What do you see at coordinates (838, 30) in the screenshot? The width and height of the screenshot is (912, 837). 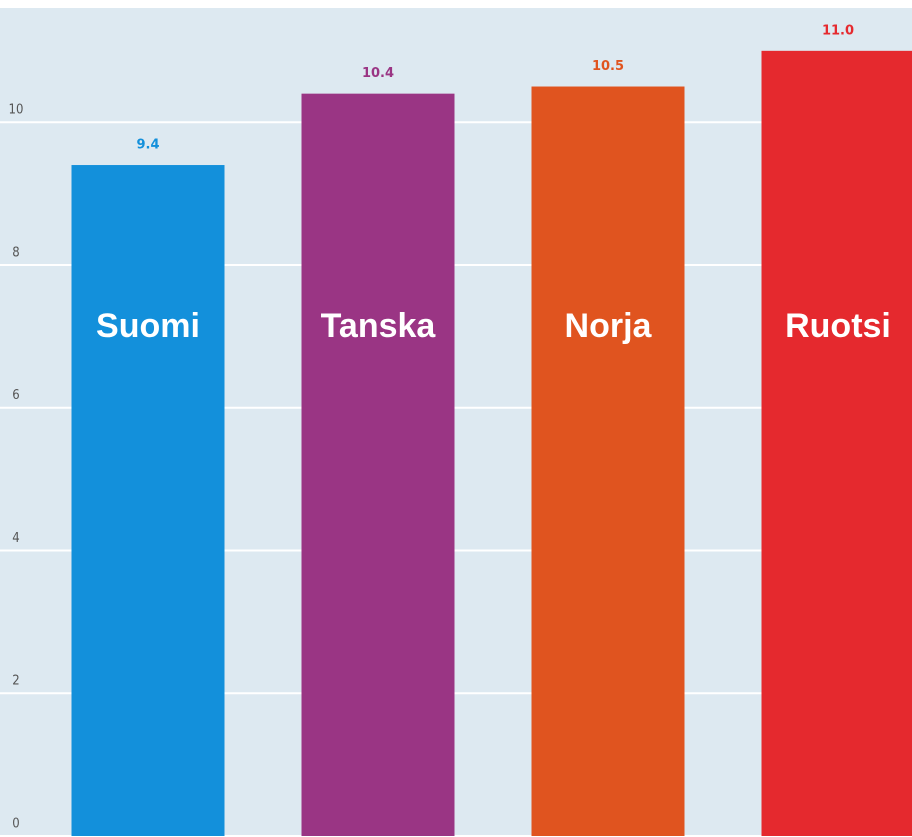 I see `value-label: 11.0` at bounding box center [838, 30].